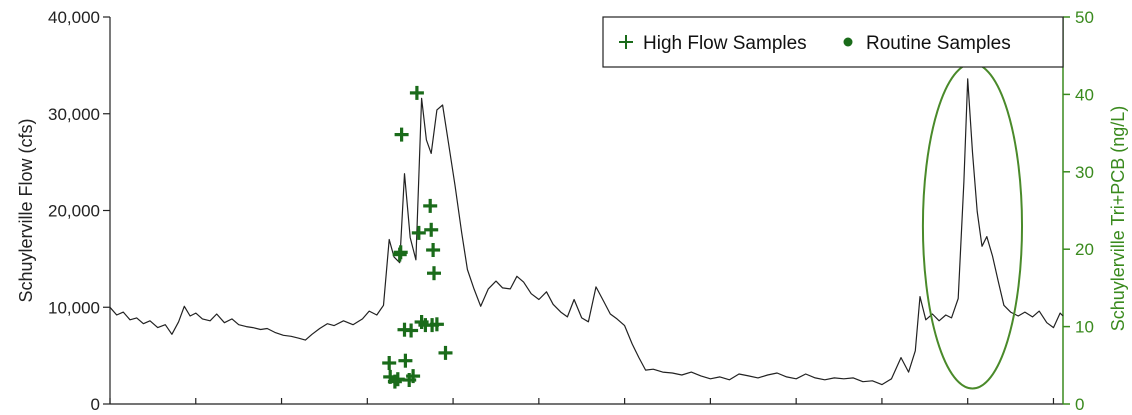 Image resolution: width=1132 pixels, height=415 pixels. I want to click on right-tick-label: 20, so click(1084, 249).